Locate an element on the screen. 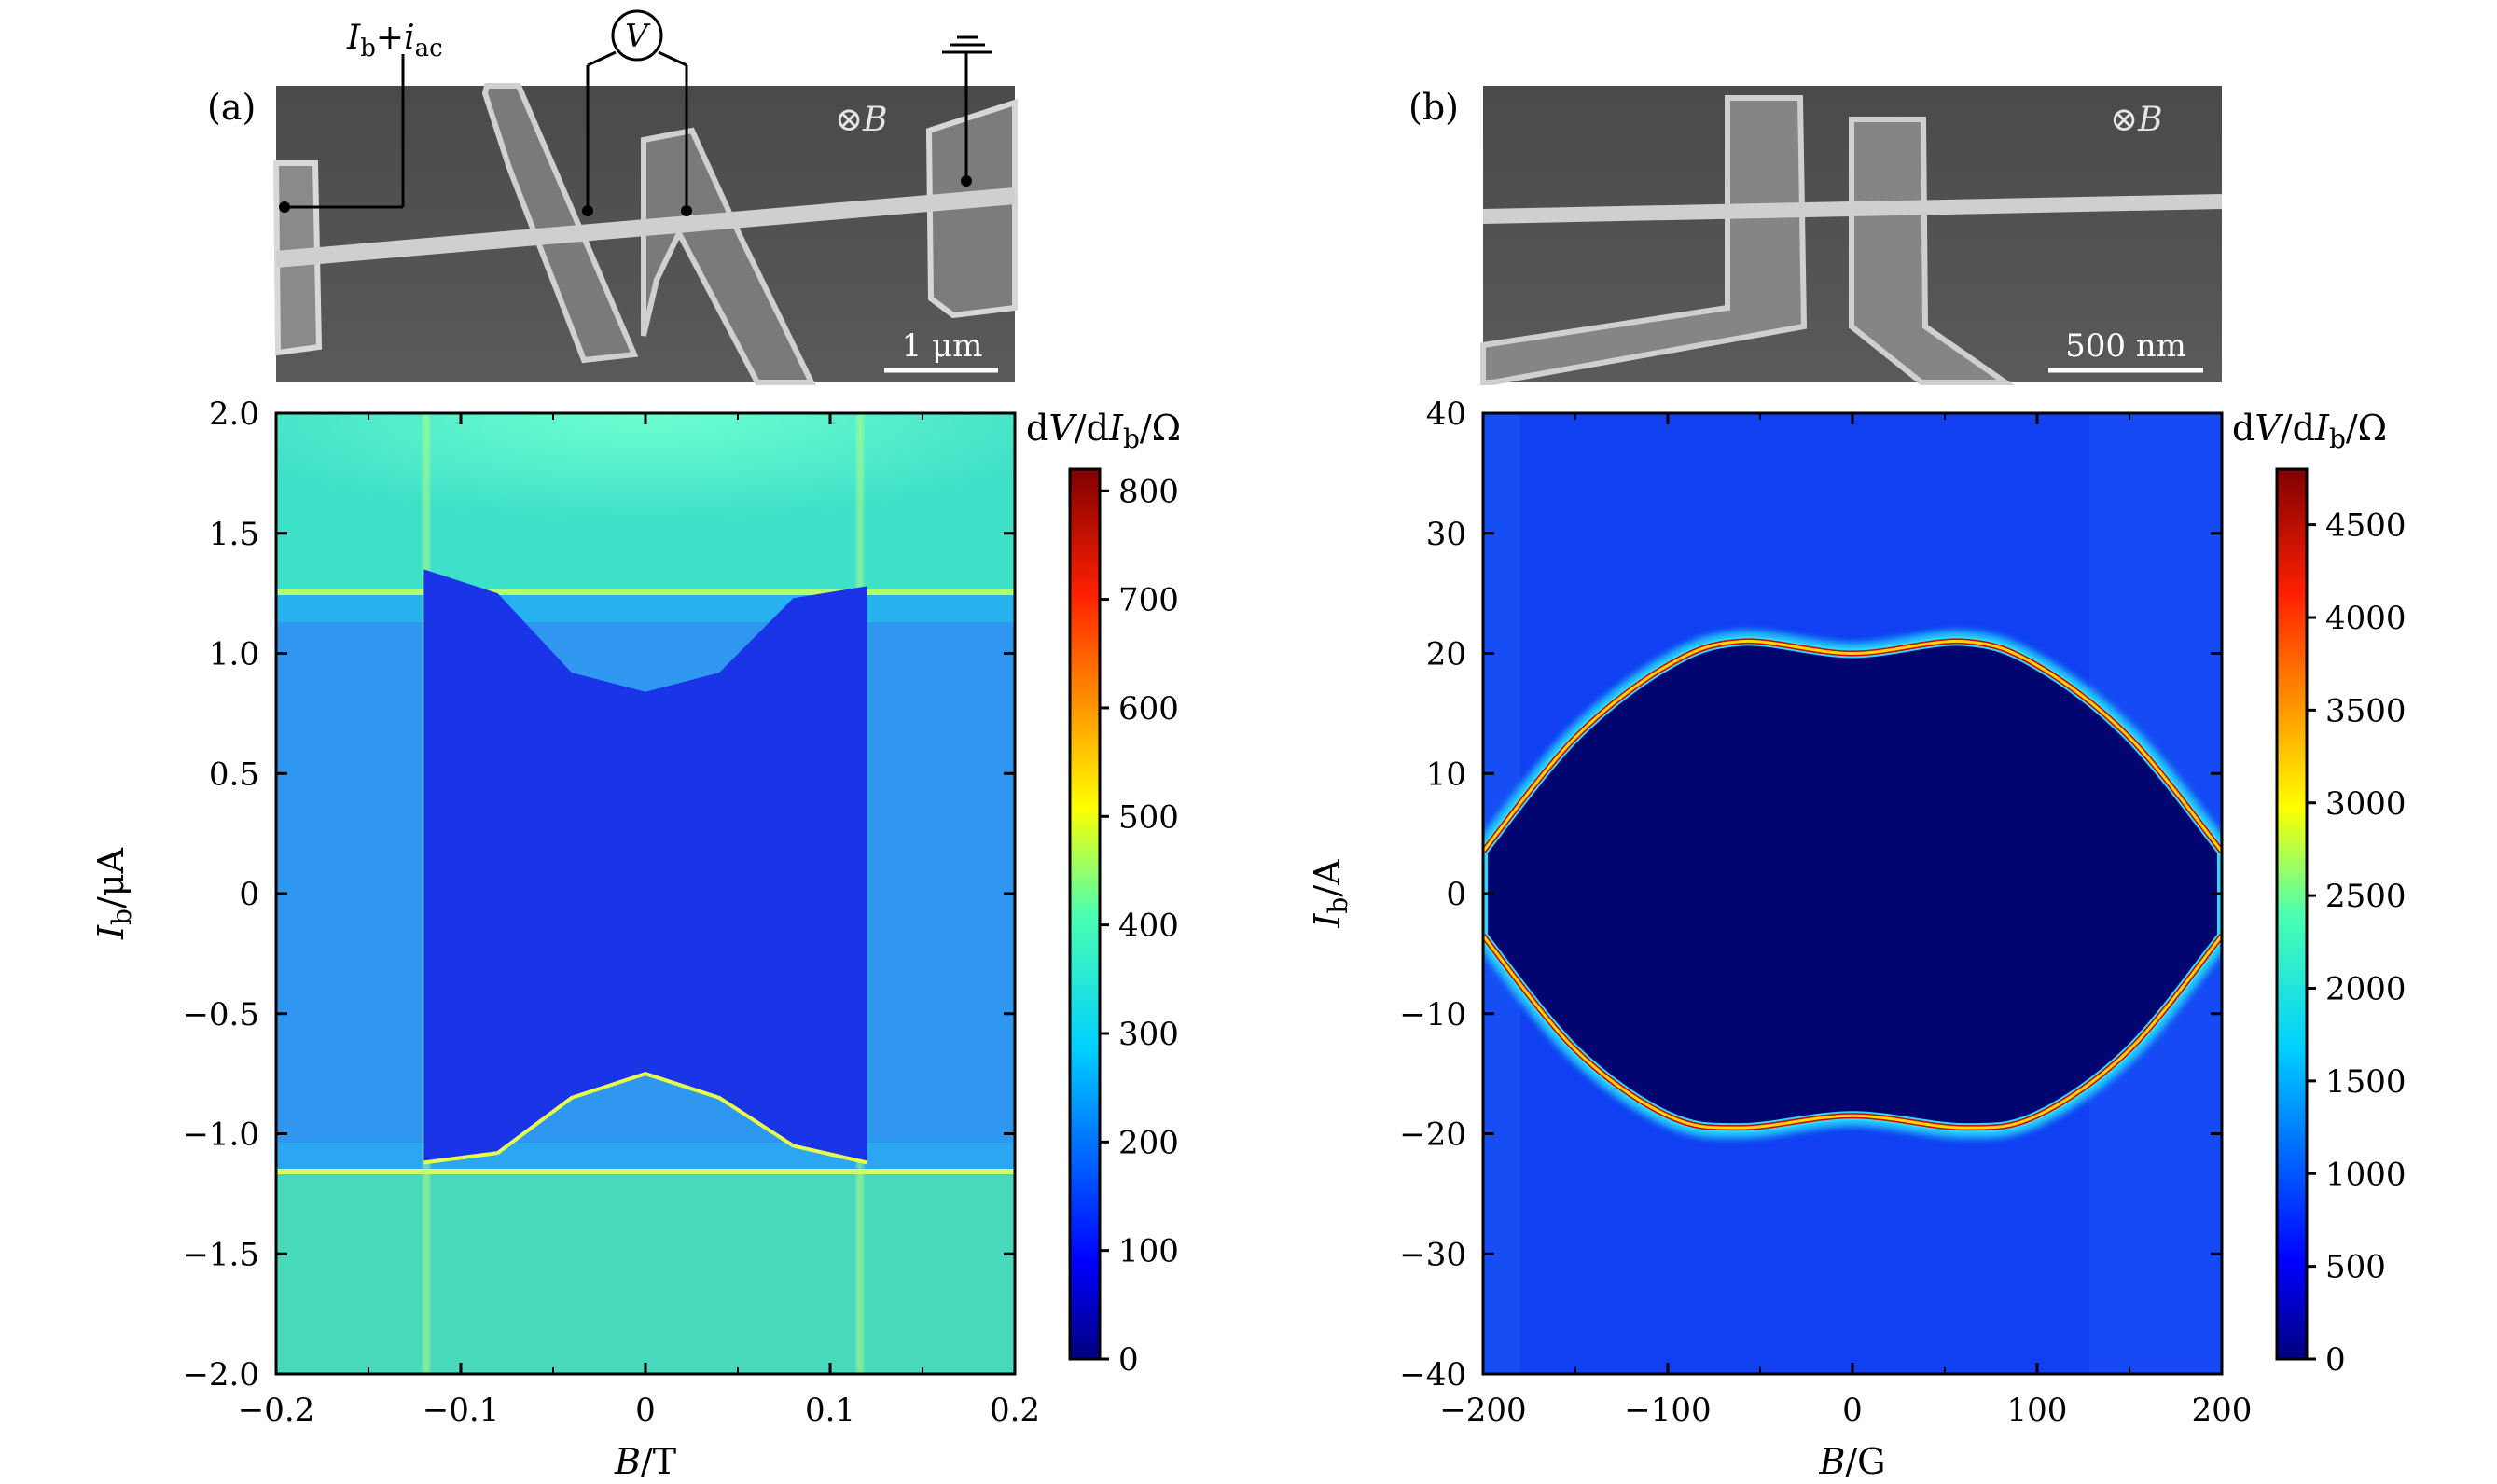  y-tick-label: −1.5 is located at coordinates (220, 1254).